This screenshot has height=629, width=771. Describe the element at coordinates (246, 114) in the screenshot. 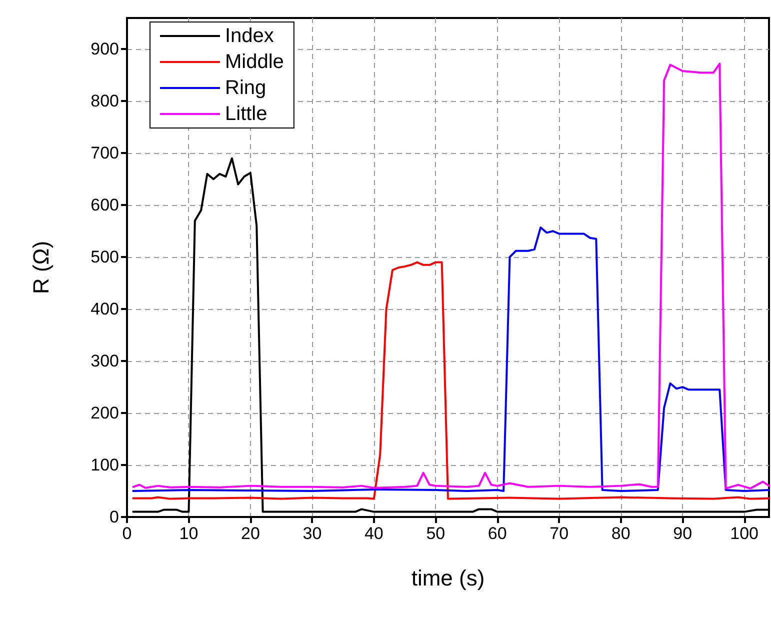

I see `legend-label: Little` at that location.